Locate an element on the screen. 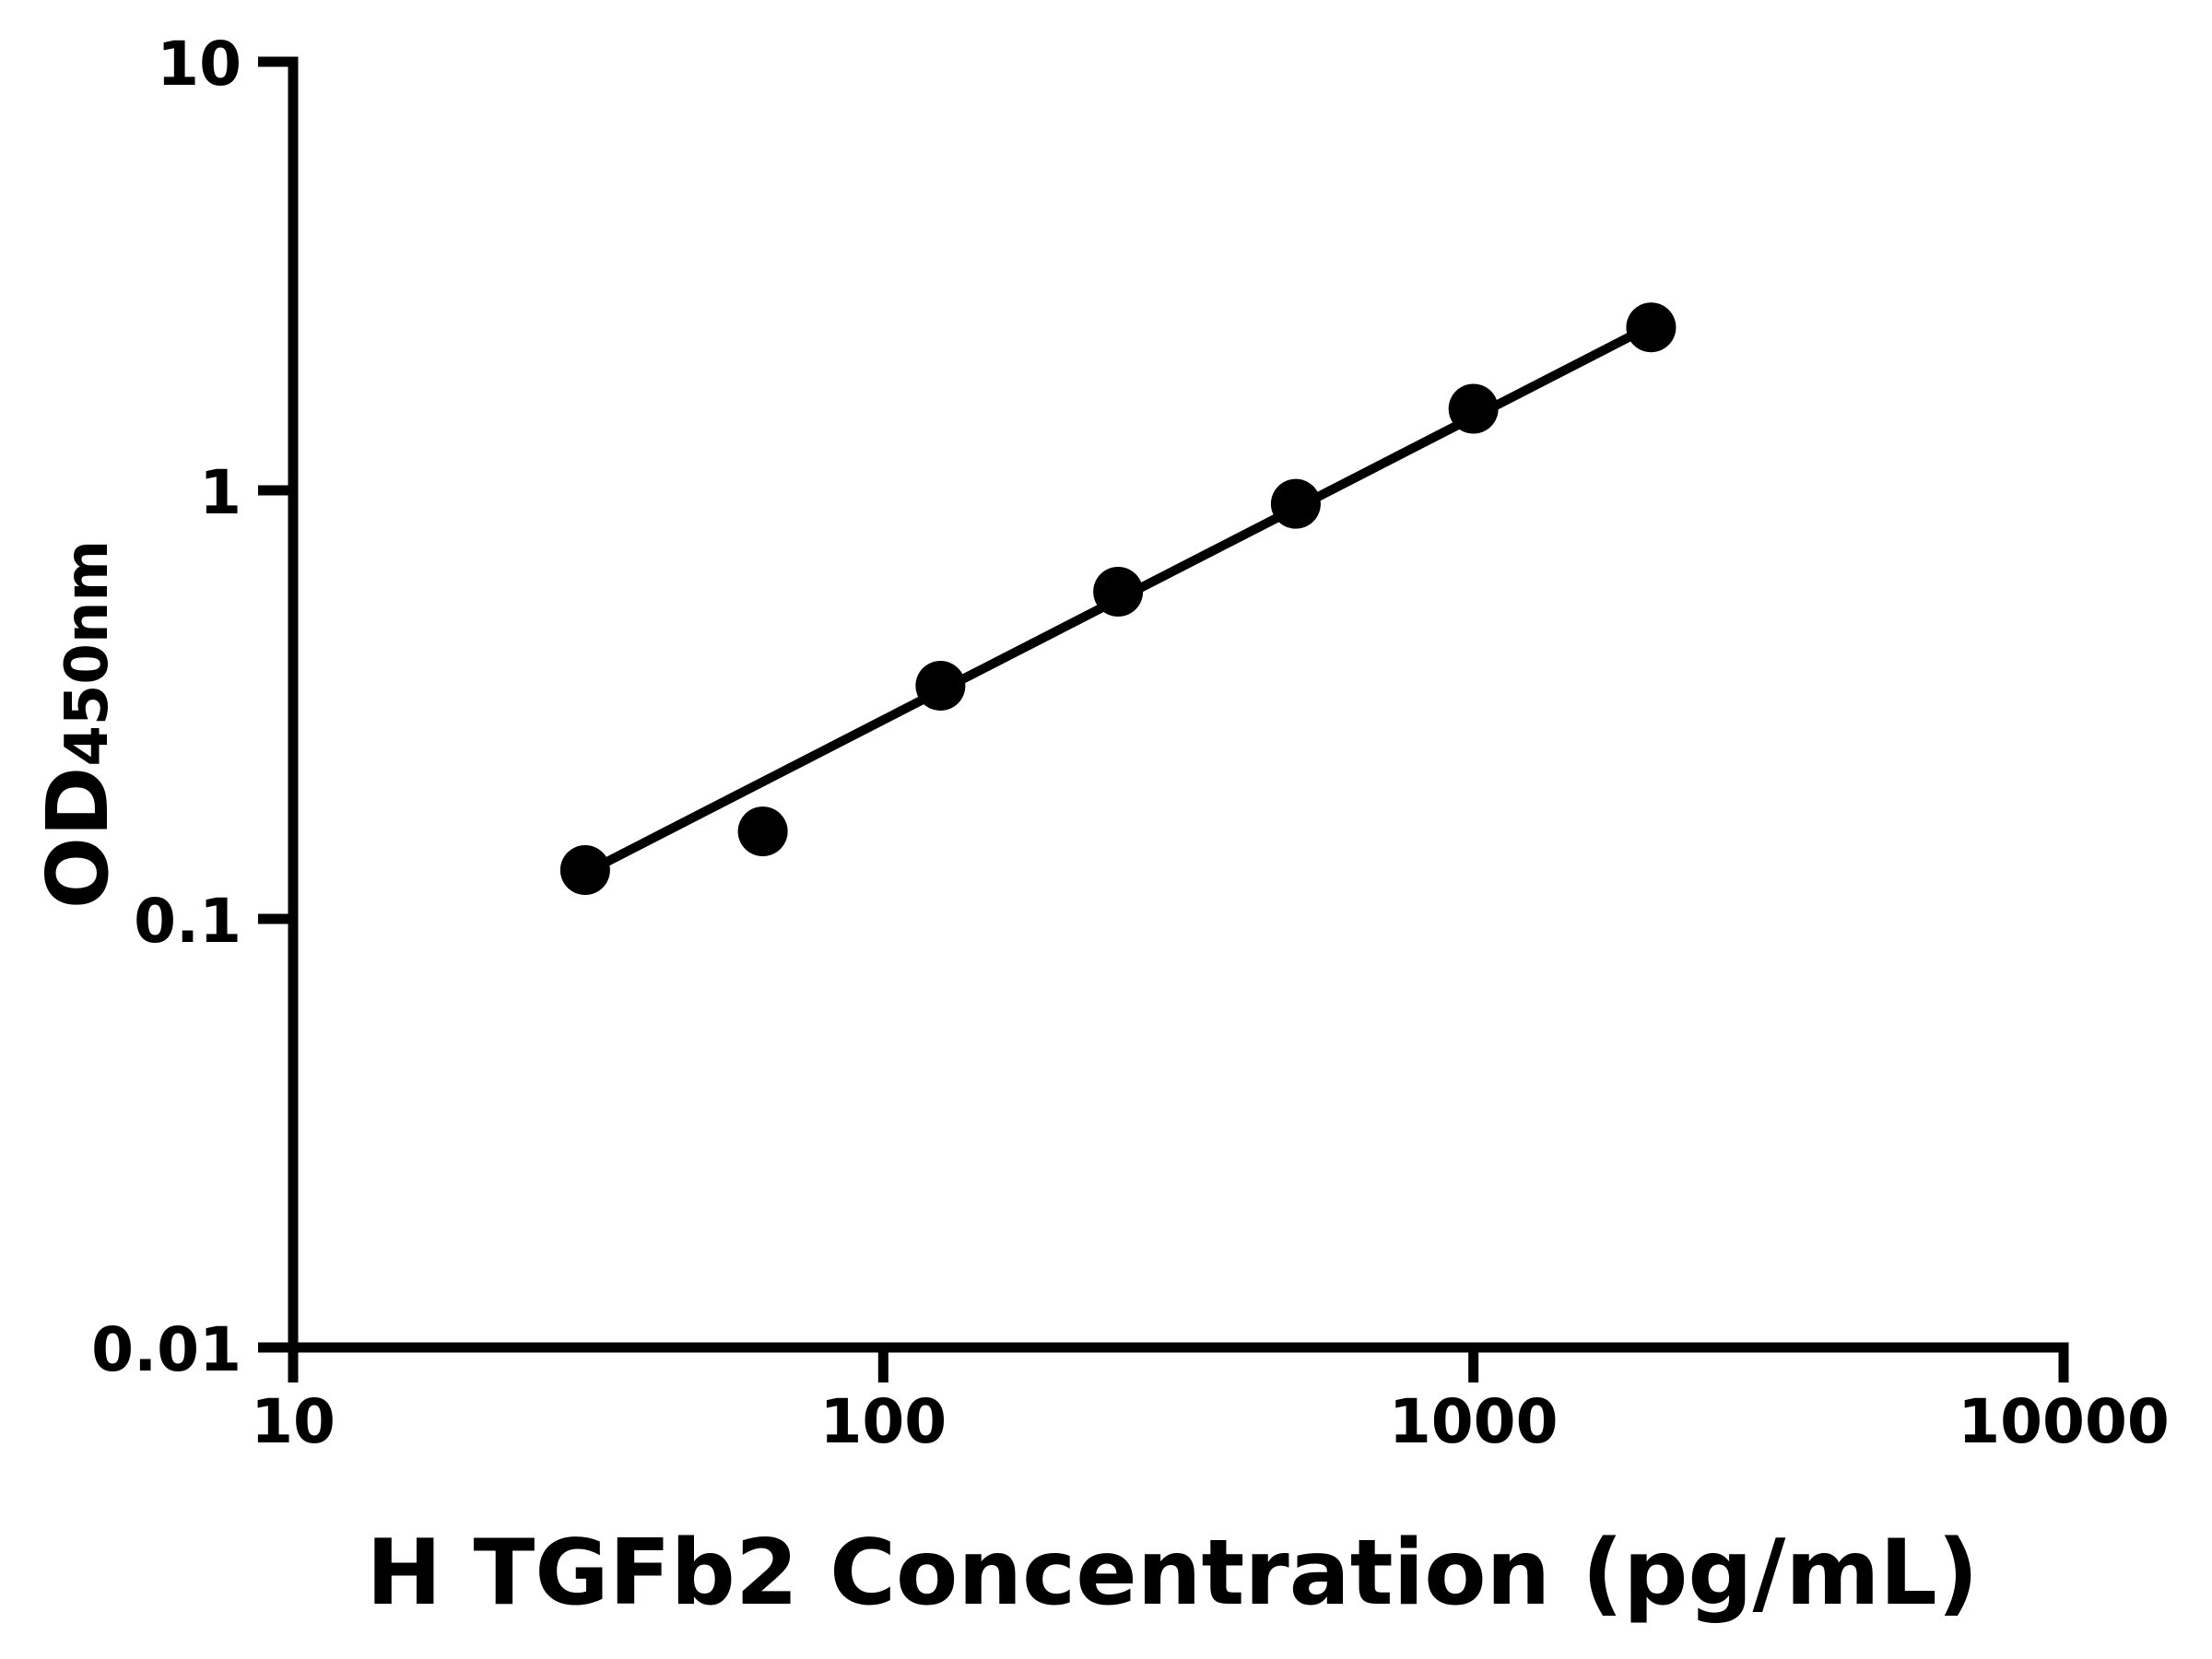  y-tick-label: 0.1 is located at coordinates (187, 921).